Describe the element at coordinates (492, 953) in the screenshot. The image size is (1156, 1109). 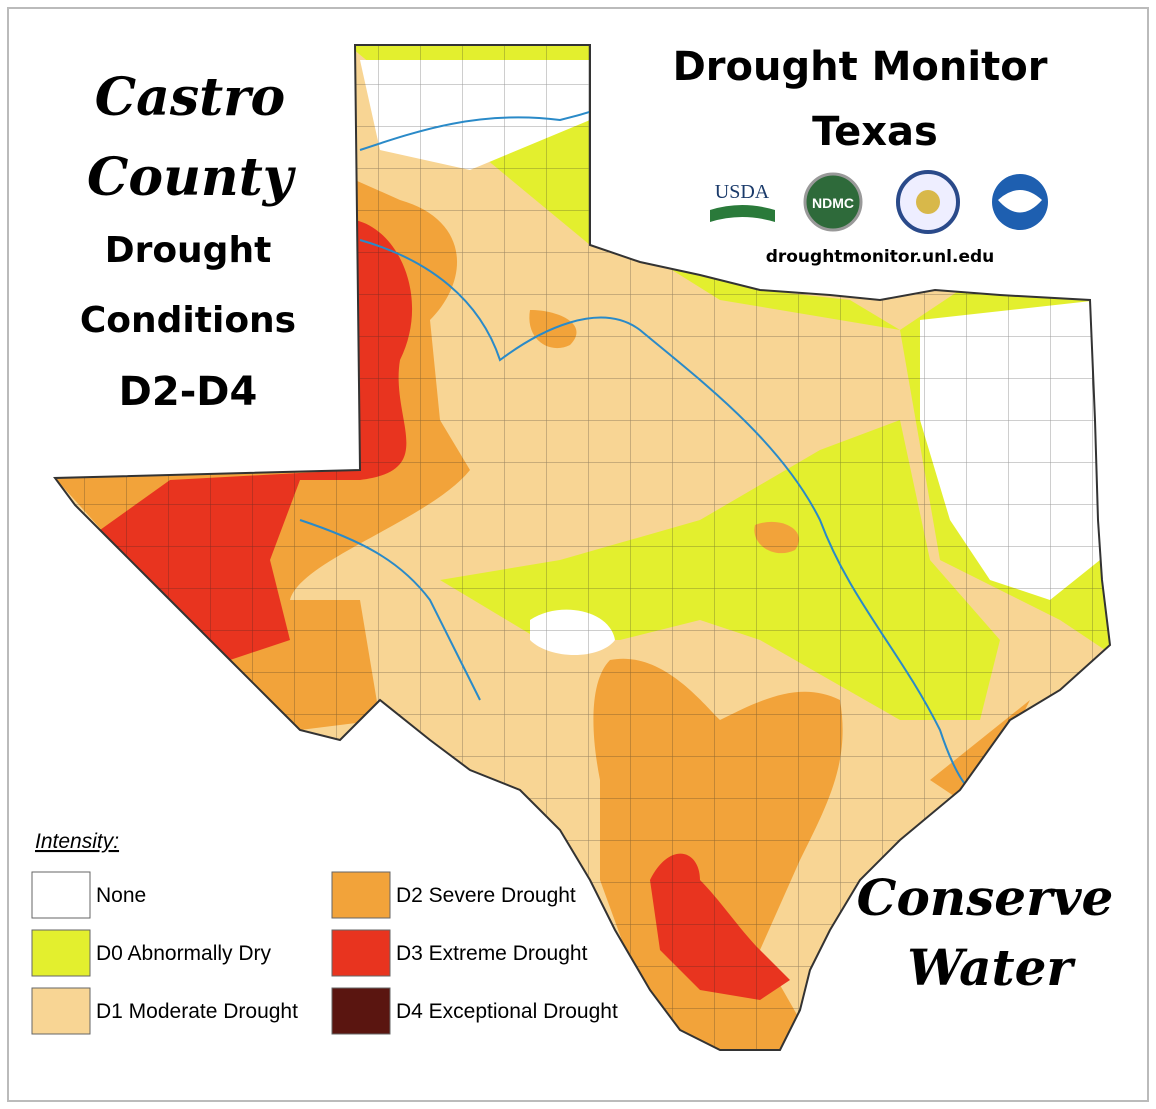
I see `legend-label: D3 Extreme Drought` at that location.